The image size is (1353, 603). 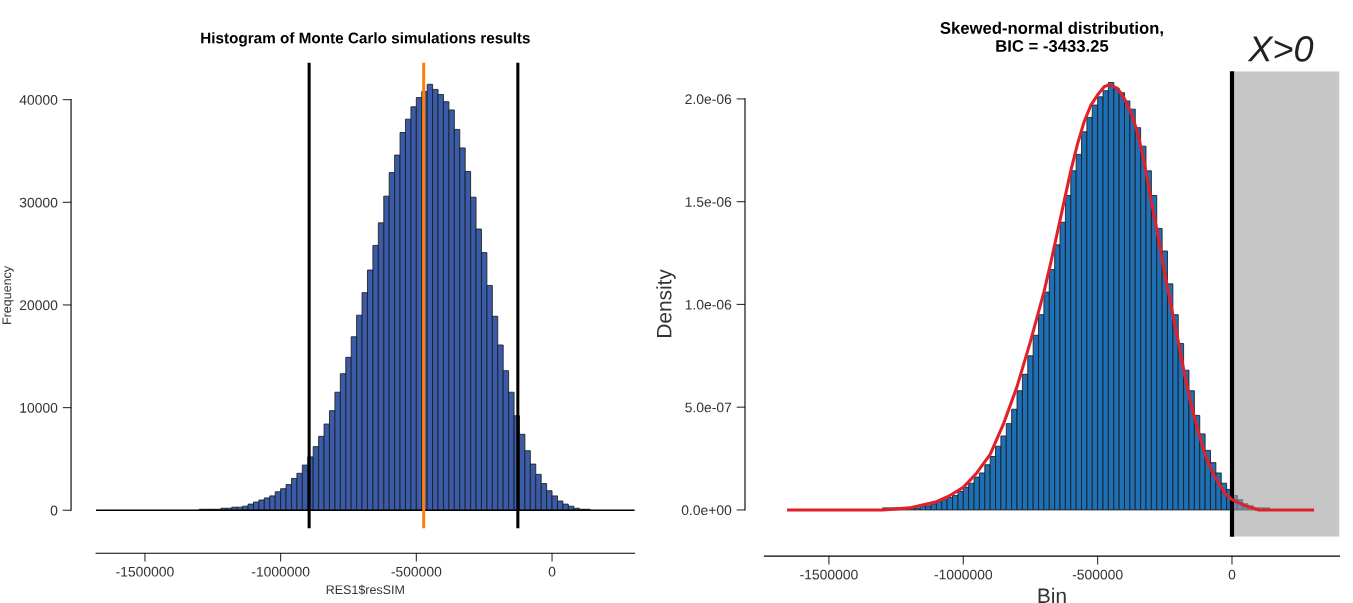 I want to click on y-tick-label: 20000, so click(x=38, y=305).